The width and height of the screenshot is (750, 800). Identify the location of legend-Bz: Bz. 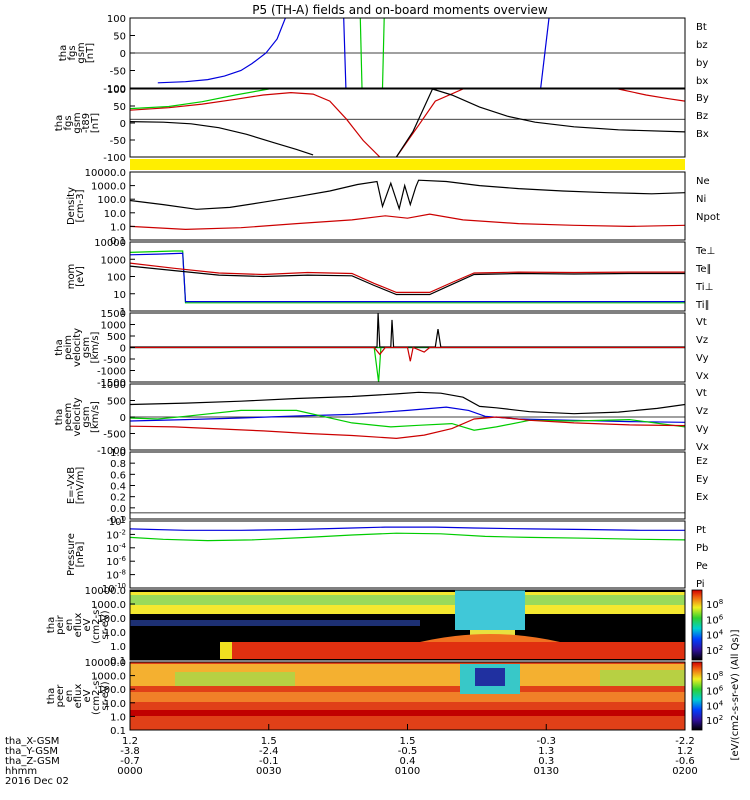
(702, 116).